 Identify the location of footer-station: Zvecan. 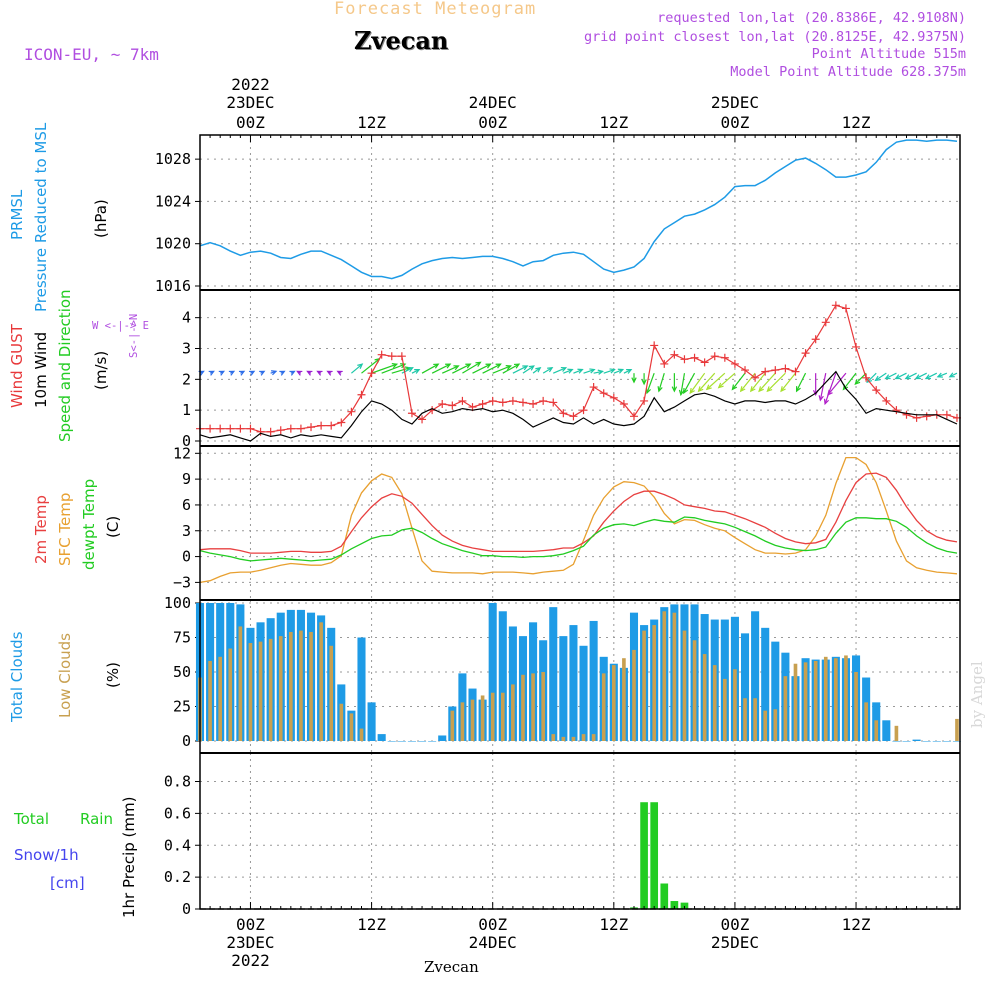
(451, 967).